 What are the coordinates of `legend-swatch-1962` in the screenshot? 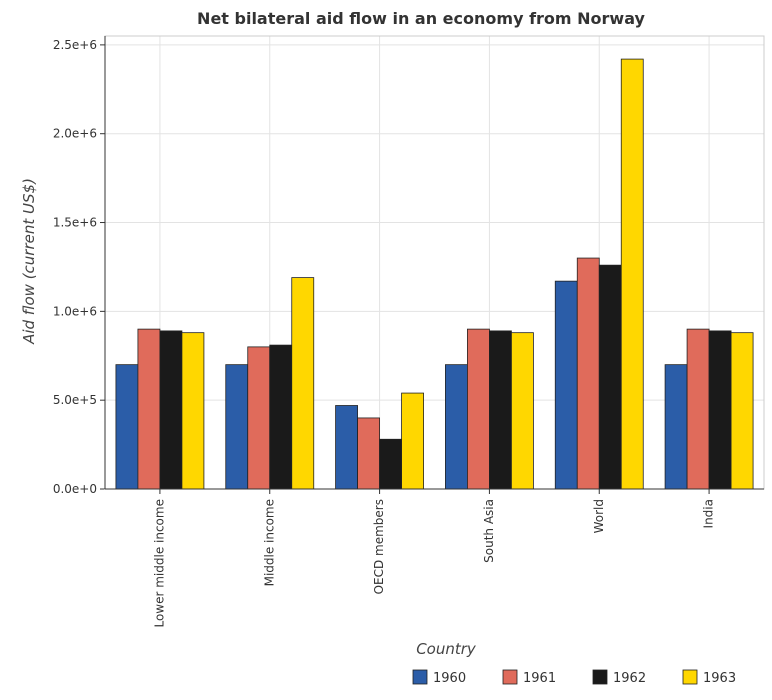 It's located at (600, 677).